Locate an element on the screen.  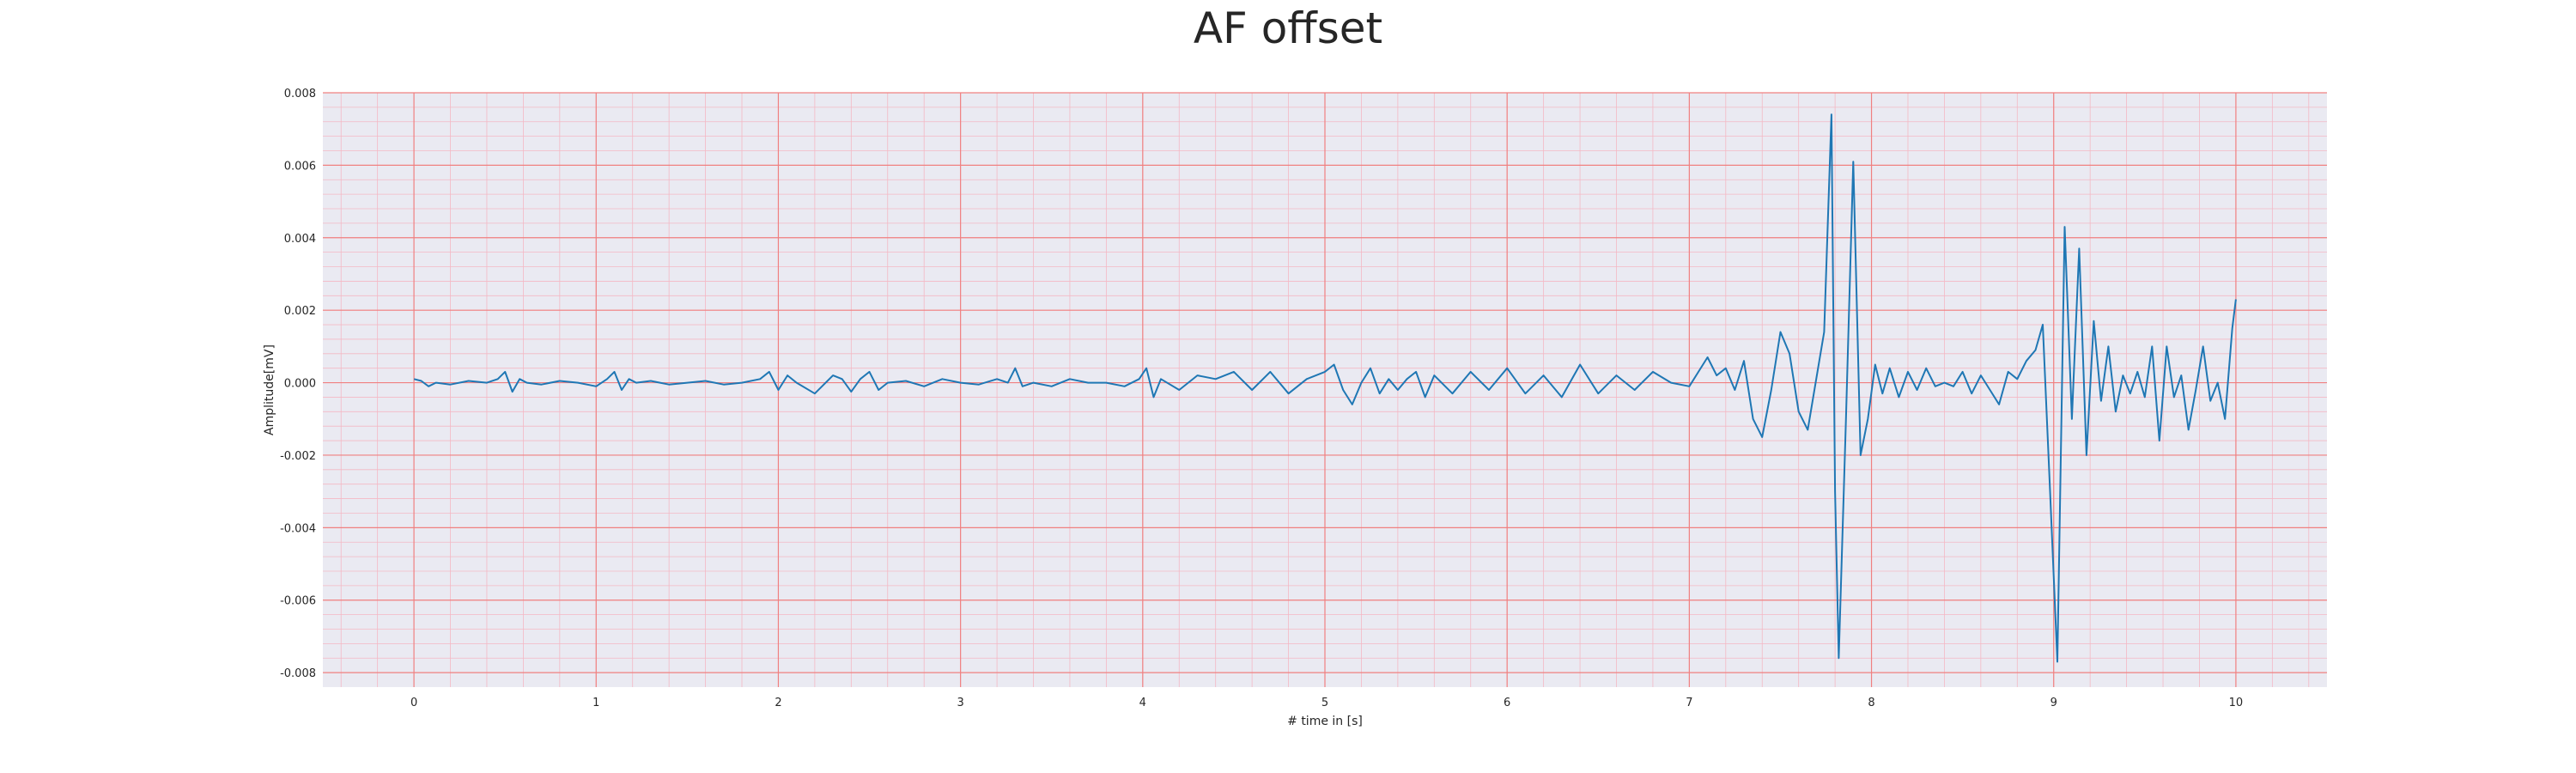
y-axis-label: Amplitude[mV] is located at coordinates (269, 389).